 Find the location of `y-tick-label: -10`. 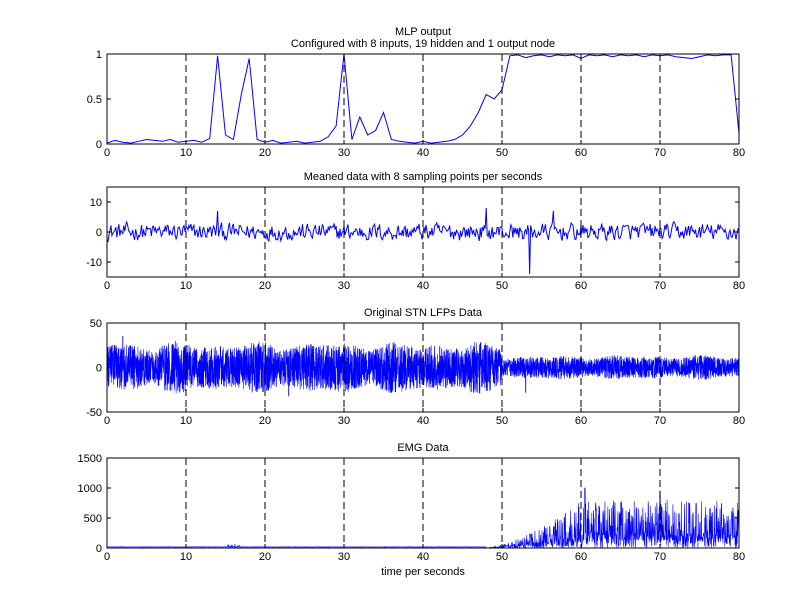

y-tick-label: -10 is located at coordinates (94, 263).